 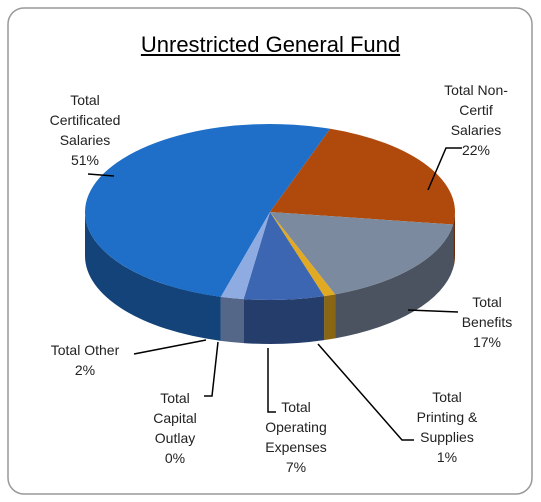 I want to click on slice-label: Total Other 2%, so click(x=85, y=360).